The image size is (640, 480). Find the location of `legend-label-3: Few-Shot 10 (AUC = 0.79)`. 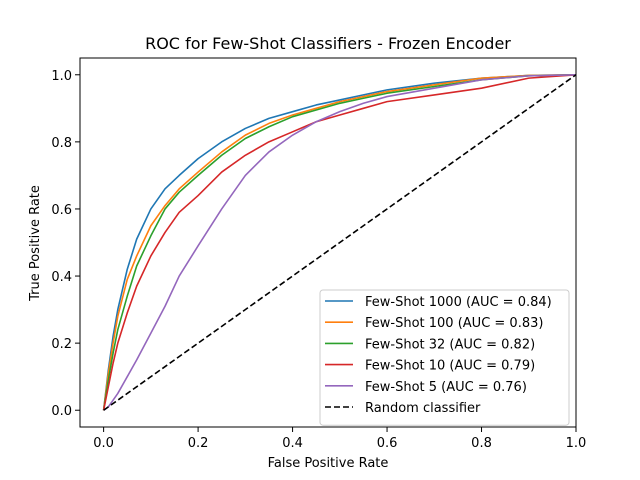

legend-label-3: Few-Shot 10 (AUC = 0.79) is located at coordinates (450, 366).